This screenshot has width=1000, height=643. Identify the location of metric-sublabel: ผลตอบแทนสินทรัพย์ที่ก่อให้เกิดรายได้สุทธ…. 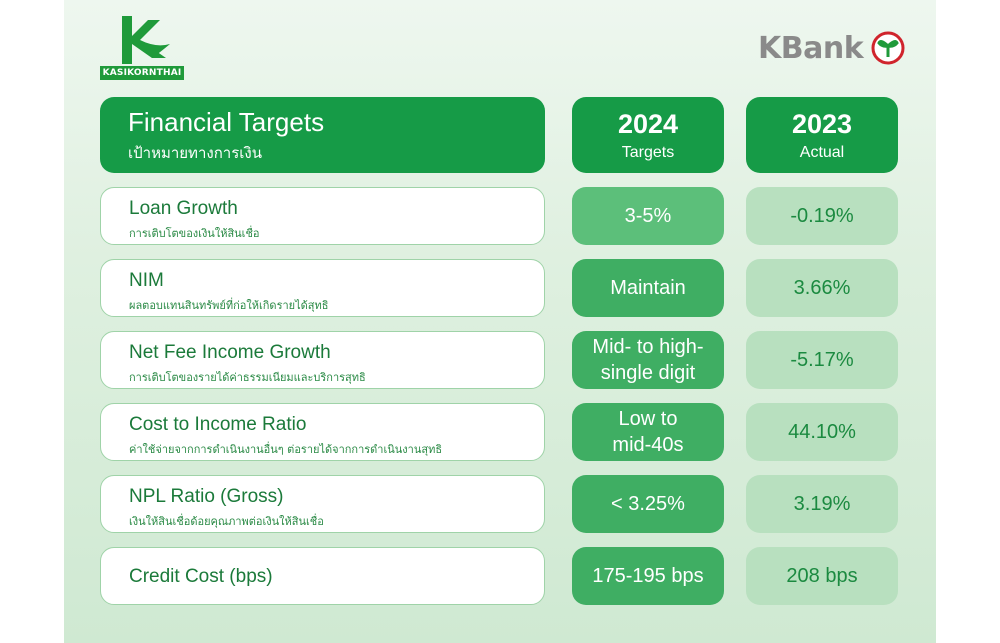
(229, 305).